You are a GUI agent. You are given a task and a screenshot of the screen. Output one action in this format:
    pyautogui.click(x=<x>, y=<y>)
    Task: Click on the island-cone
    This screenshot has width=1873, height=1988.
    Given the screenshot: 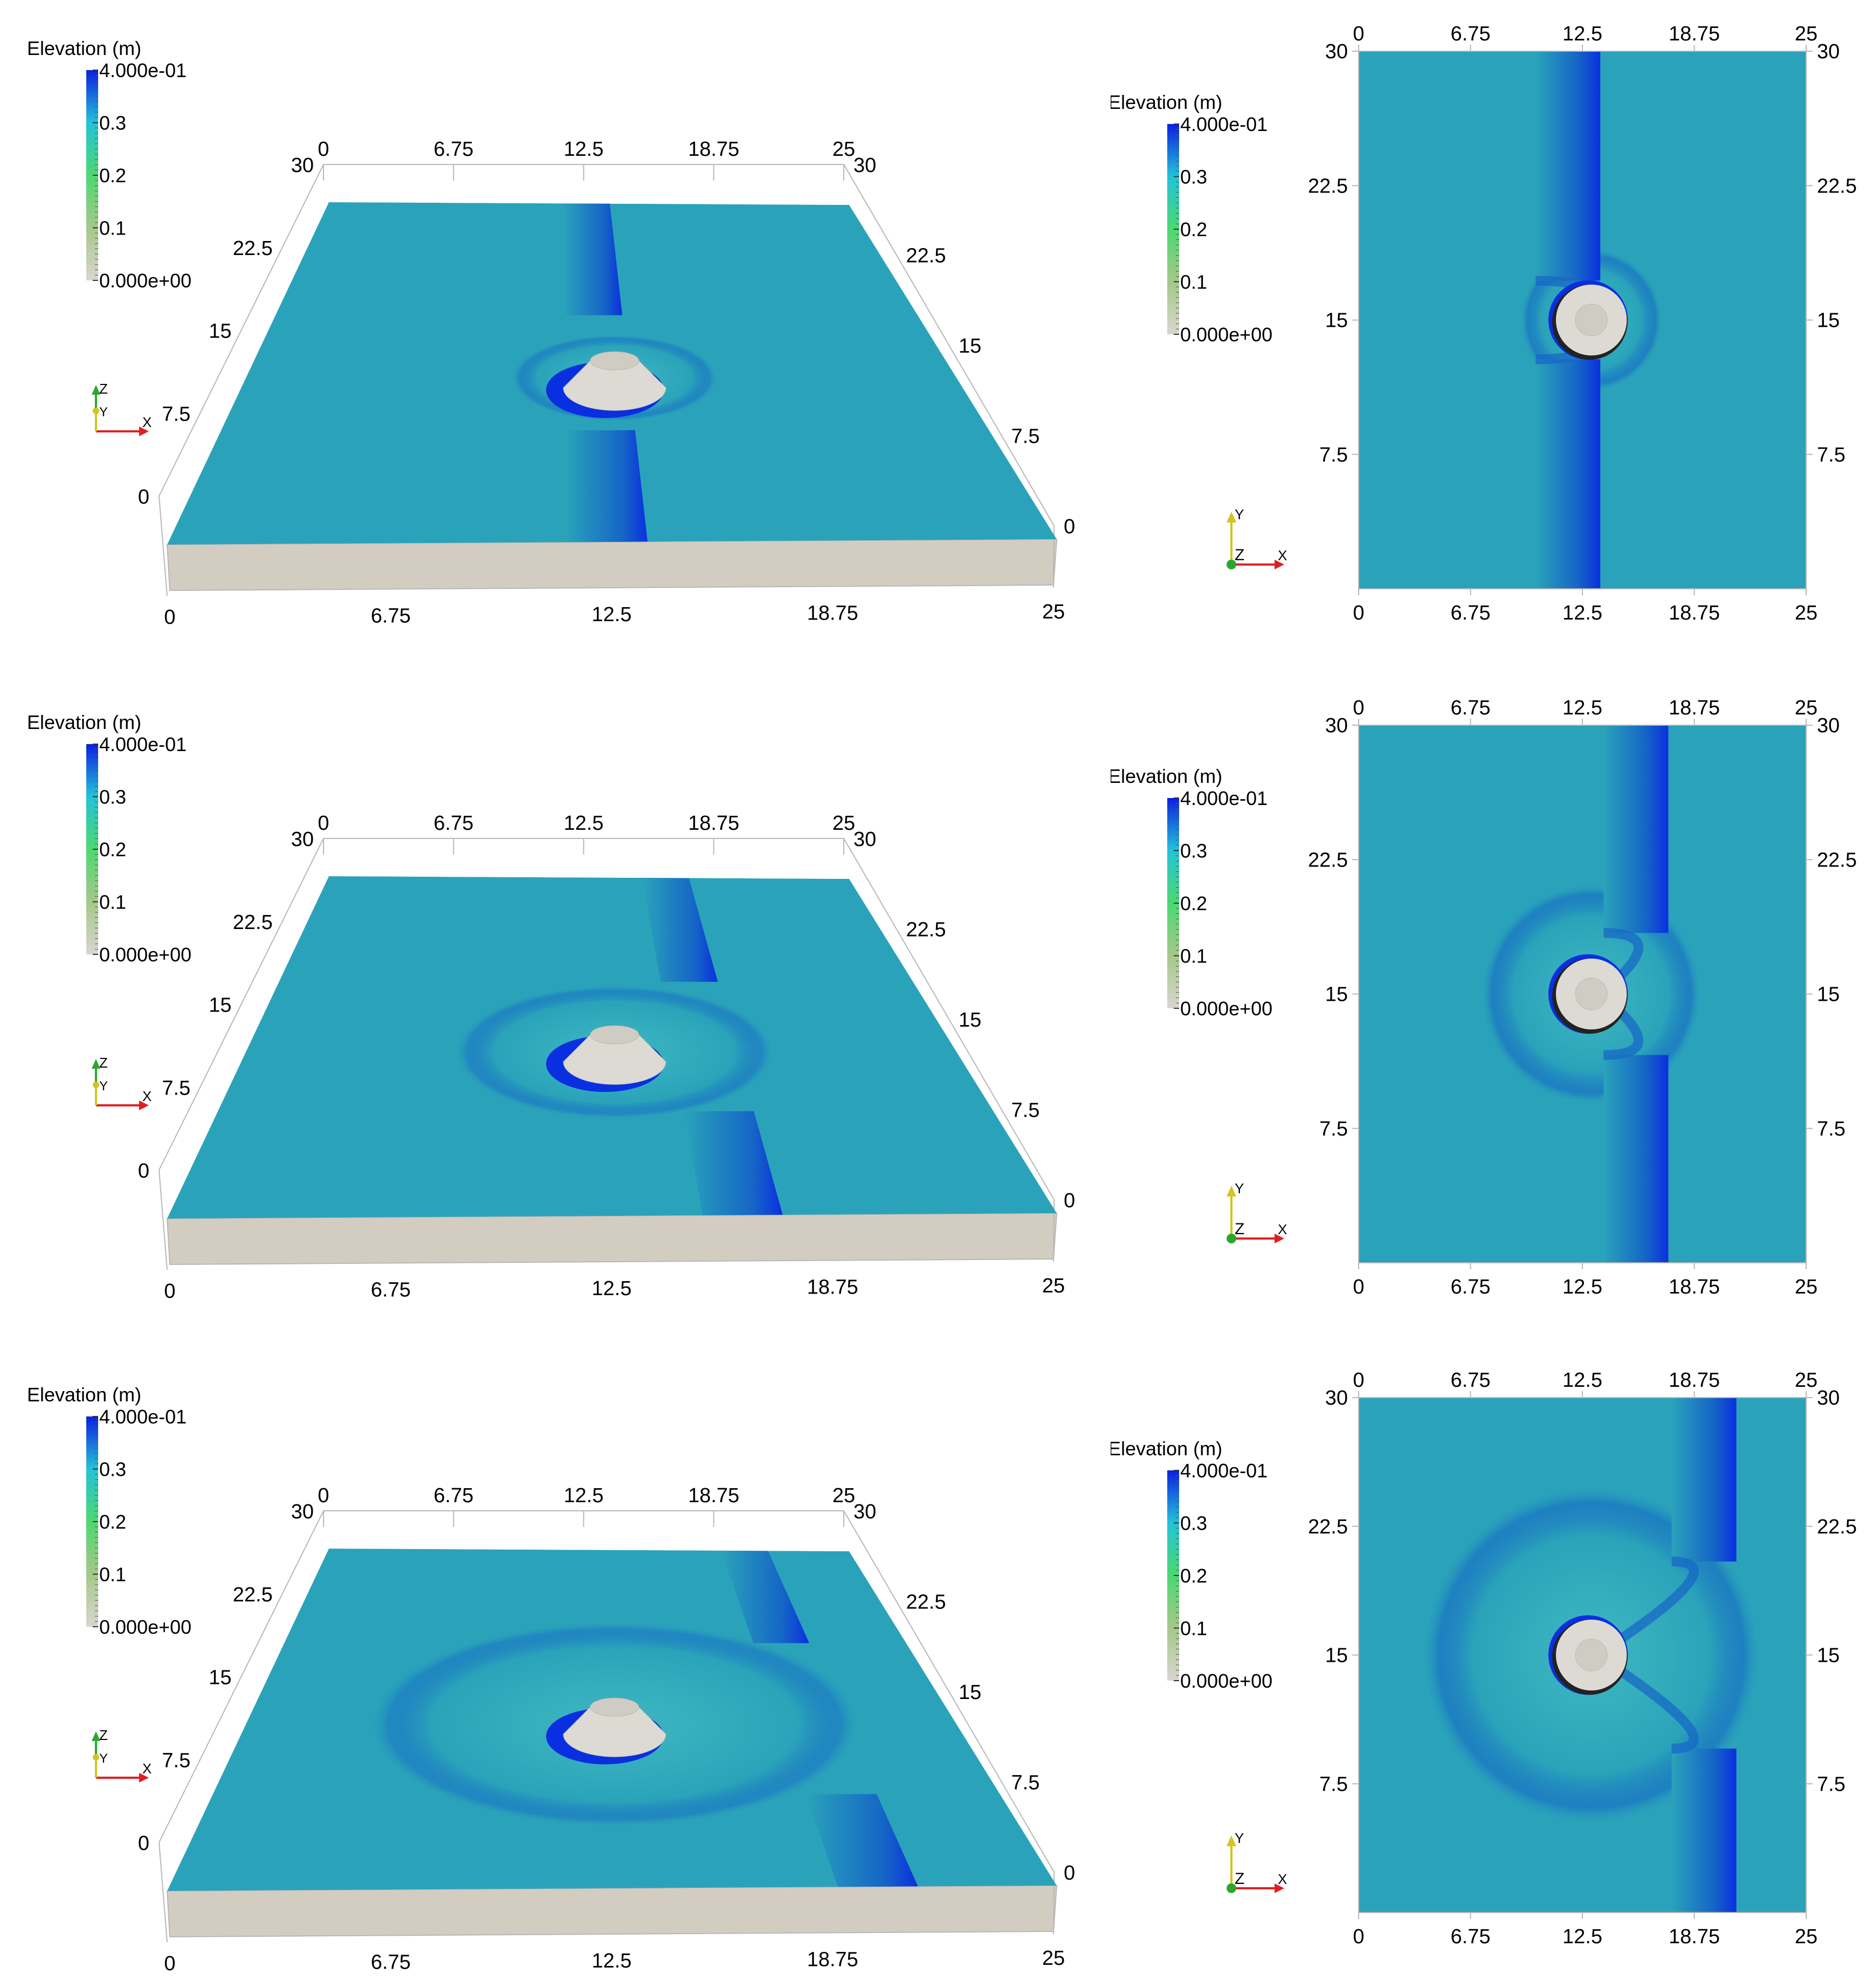 What is the action you would take?
    pyautogui.click(x=614, y=1059)
    